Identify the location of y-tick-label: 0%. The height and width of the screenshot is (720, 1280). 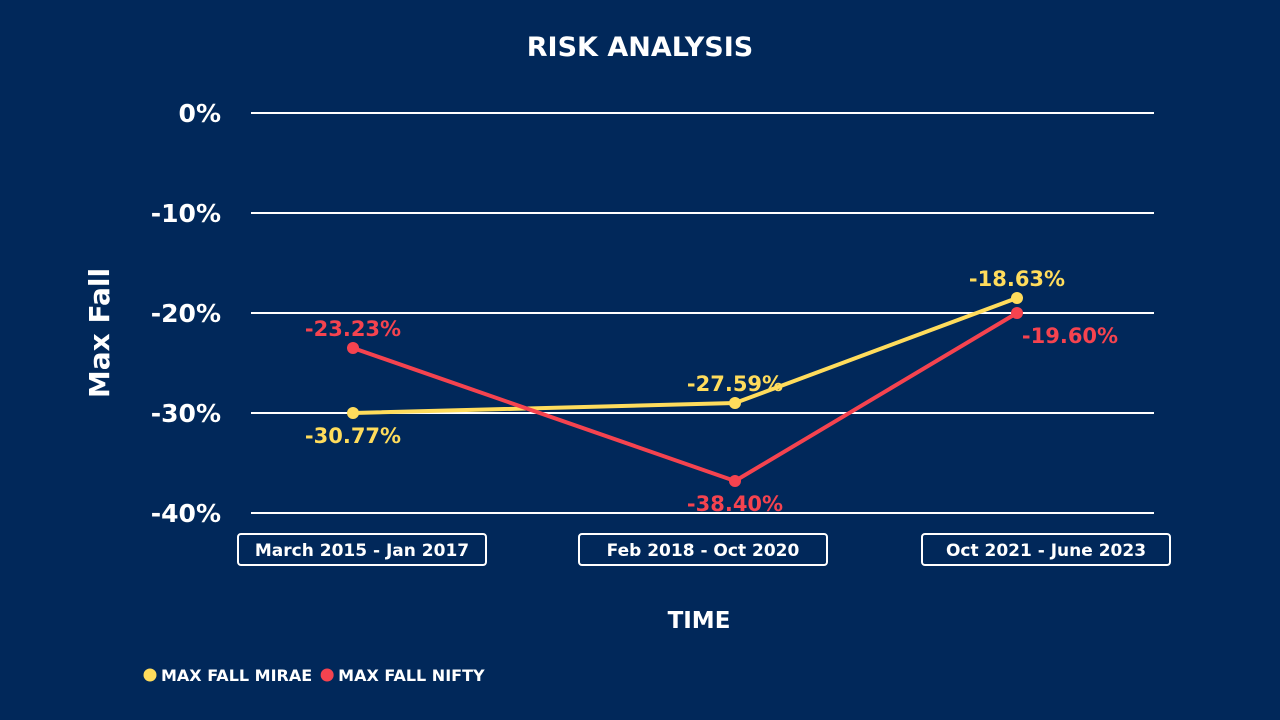
(200, 113).